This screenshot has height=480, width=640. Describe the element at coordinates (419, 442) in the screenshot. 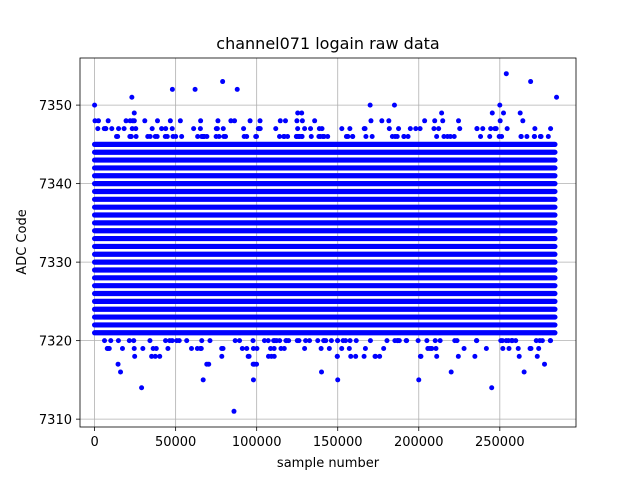

I see `x-tick-label: 200000` at that location.